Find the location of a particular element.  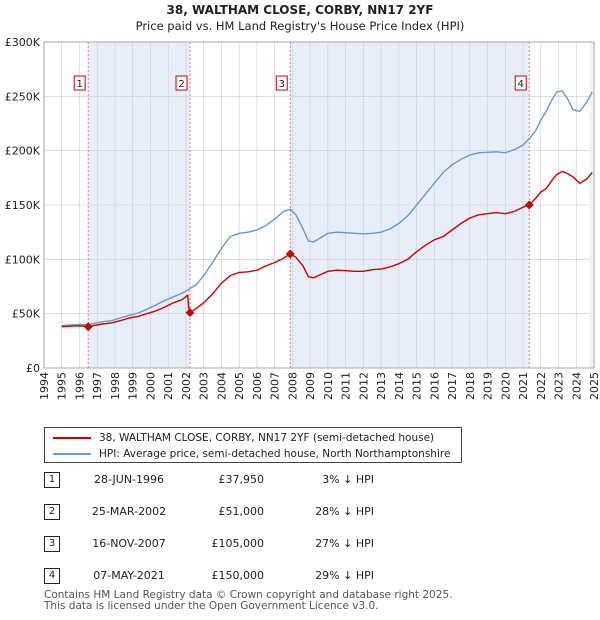

x-tick-label: 2013 is located at coordinates (381, 386).